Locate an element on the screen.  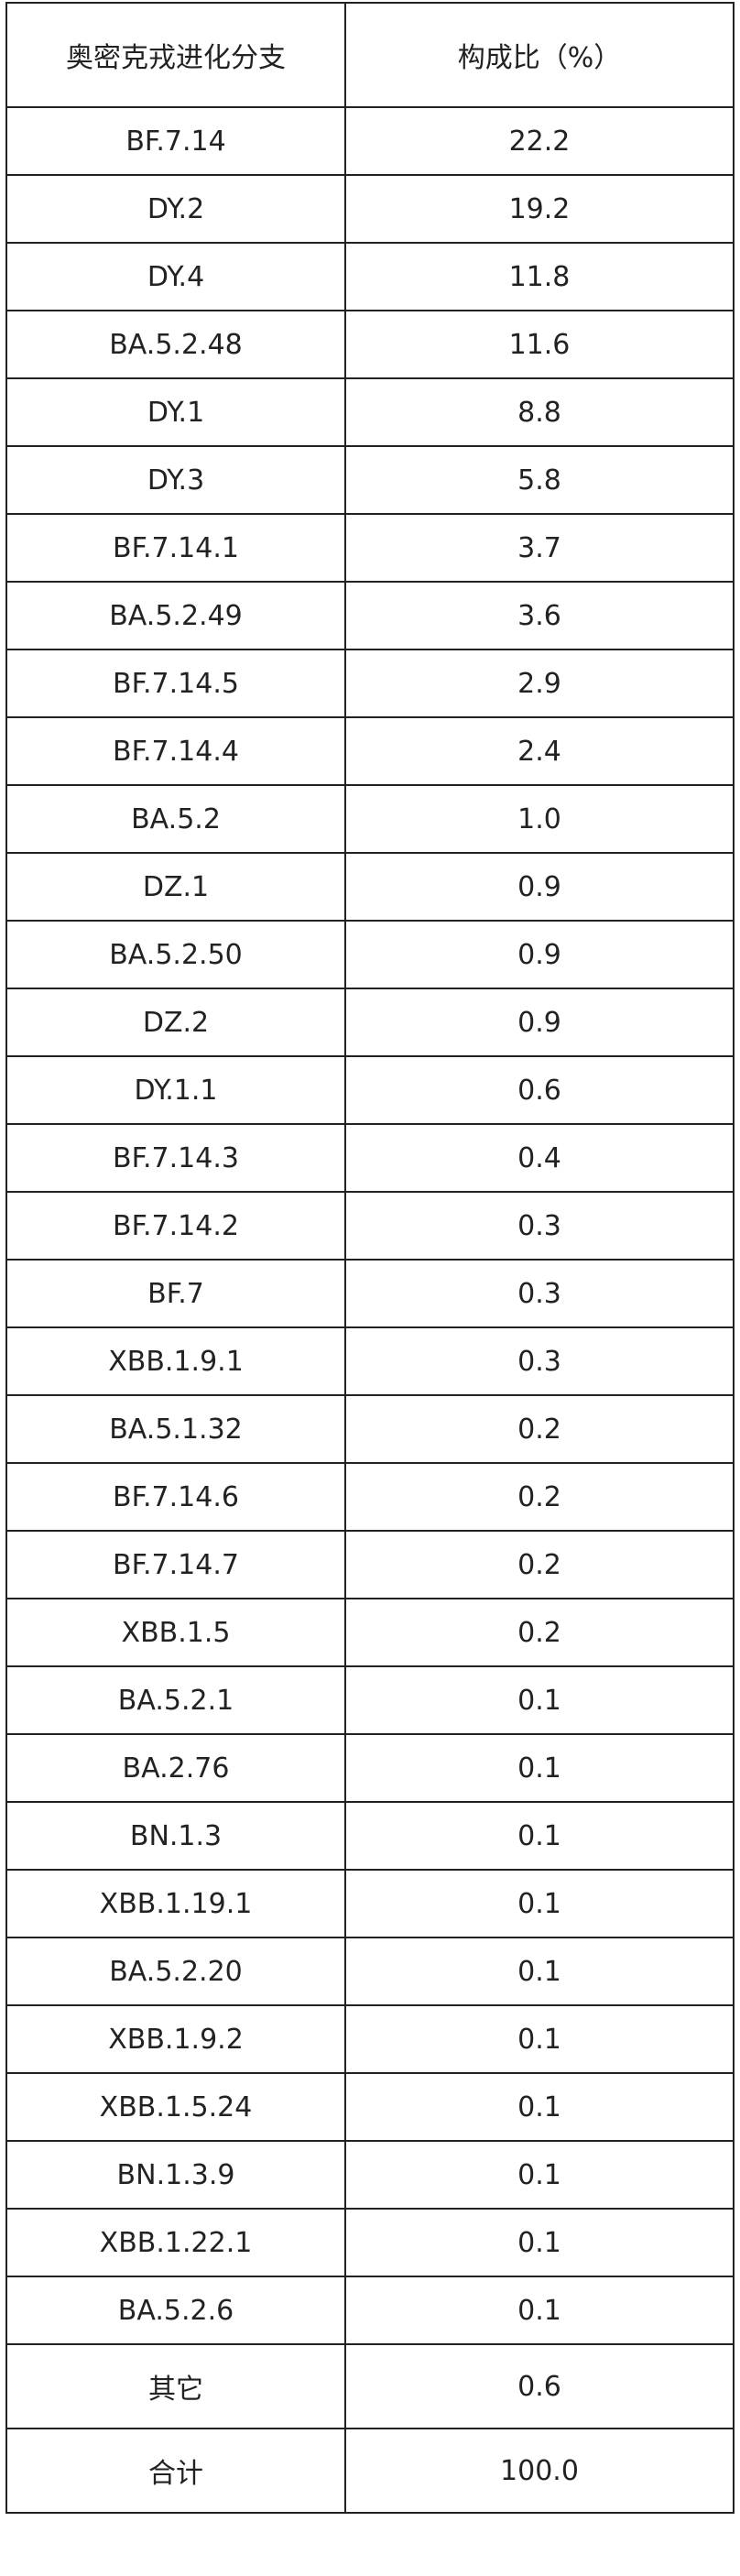
table-row: BN.1.3 0.1 is located at coordinates (370, 1836).